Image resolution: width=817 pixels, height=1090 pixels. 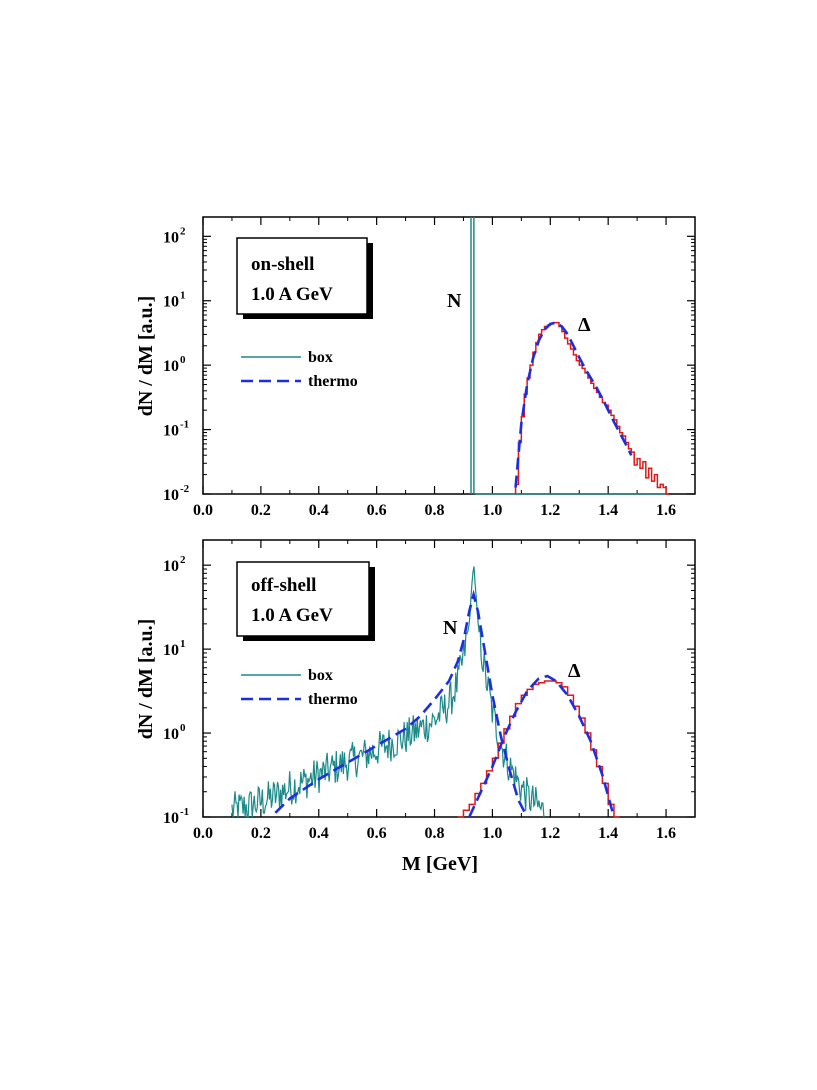 I want to click on legend-label-box-bottom: box, so click(x=320, y=675).